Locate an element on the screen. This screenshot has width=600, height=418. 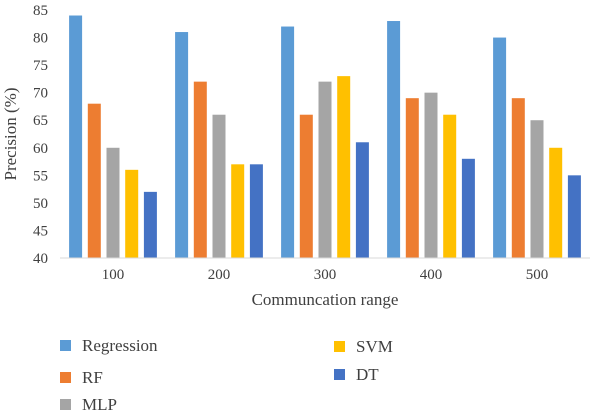
y-axis-title: Precision (%) is located at coordinates (10, 133).